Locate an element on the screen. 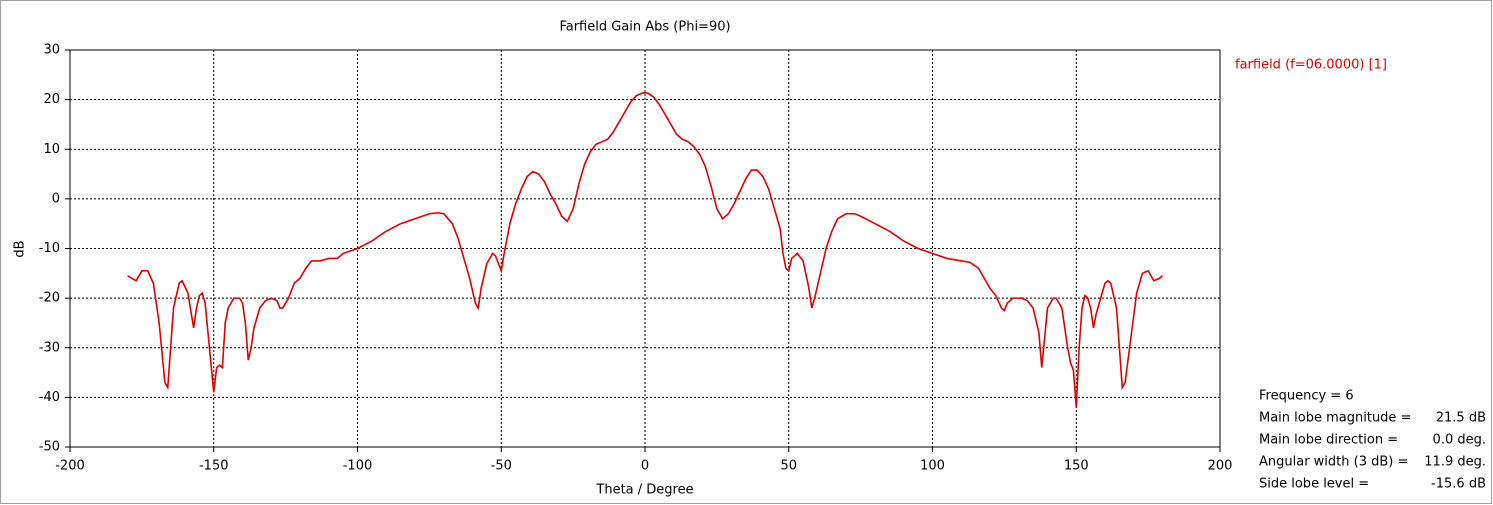 The height and width of the screenshot is (505, 1493). annotation-value: 21.5 dB is located at coordinates (1461, 418).